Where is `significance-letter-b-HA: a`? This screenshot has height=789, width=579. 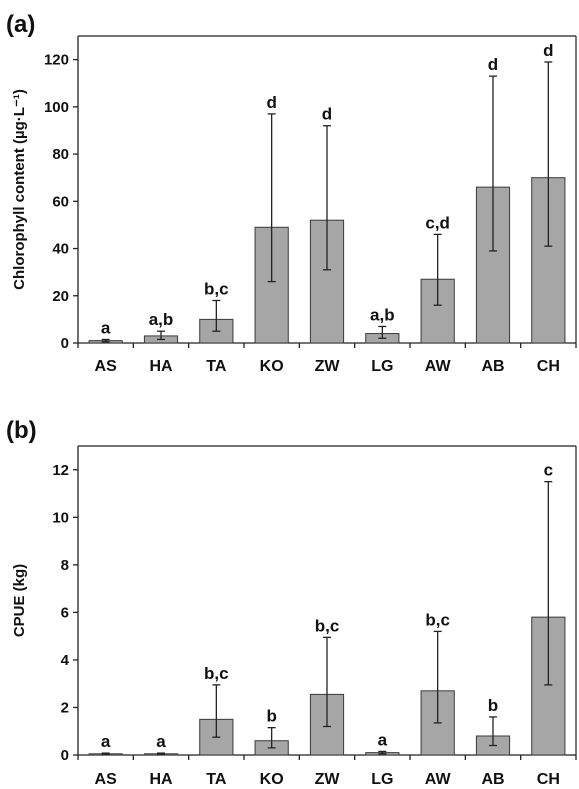
significance-letter-b-HA: a is located at coordinates (161, 741).